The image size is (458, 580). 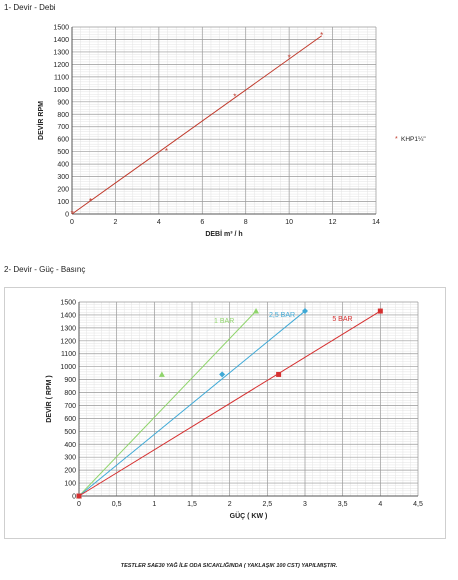 What do you see at coordinates (49, 398) in the screenshot?
I see `y-axis-label: DEVİR ( RPM )` at bounding box center [49, 398].